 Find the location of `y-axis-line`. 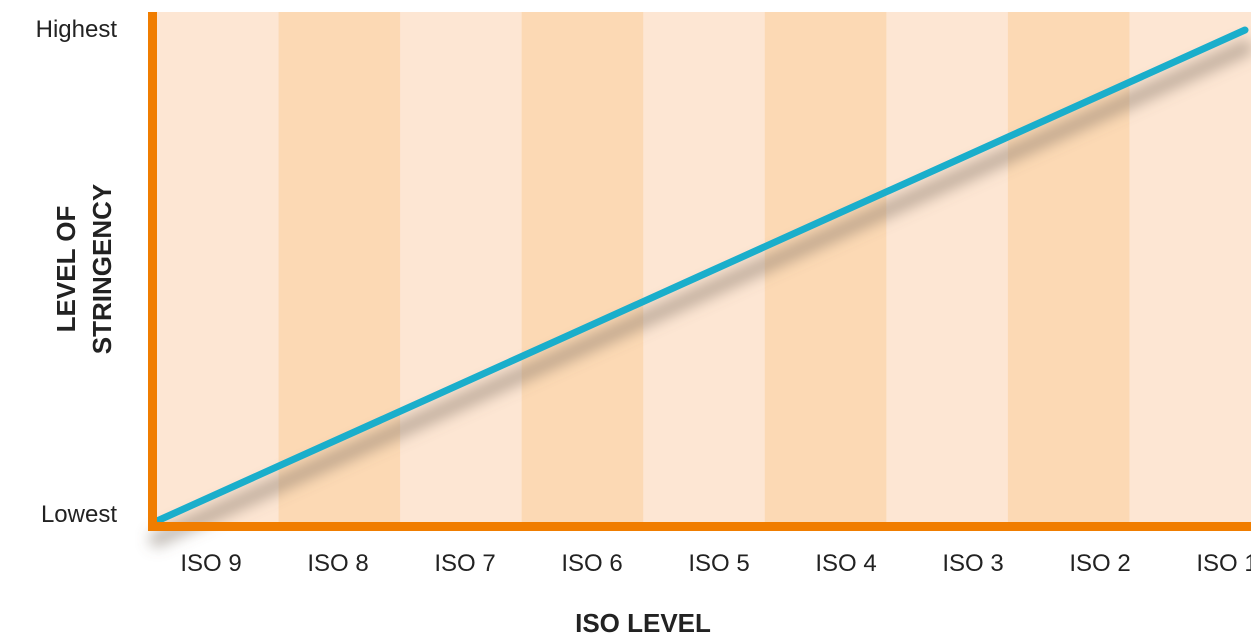

y-axis-line is located at coordinates (152, 271).